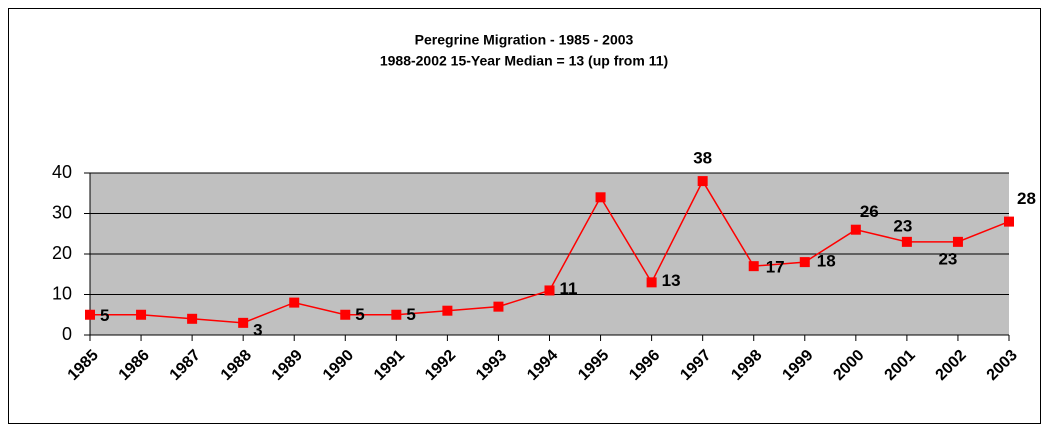 This screenshot has height=436, width=1049. Describe the element at coordinates (775, 267) in the screenshot. I see `data-label: 17` at that location.